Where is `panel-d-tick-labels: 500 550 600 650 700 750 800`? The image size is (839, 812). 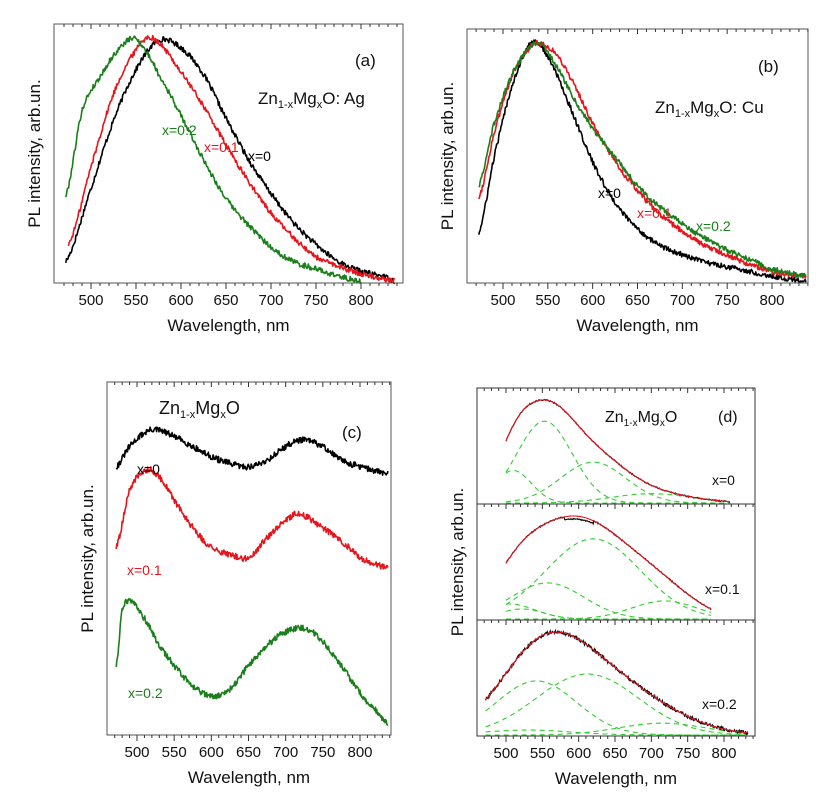 panel-d-tick-labels: 500 550 600 650 700 750 800 is located at coordinates (614, 753).